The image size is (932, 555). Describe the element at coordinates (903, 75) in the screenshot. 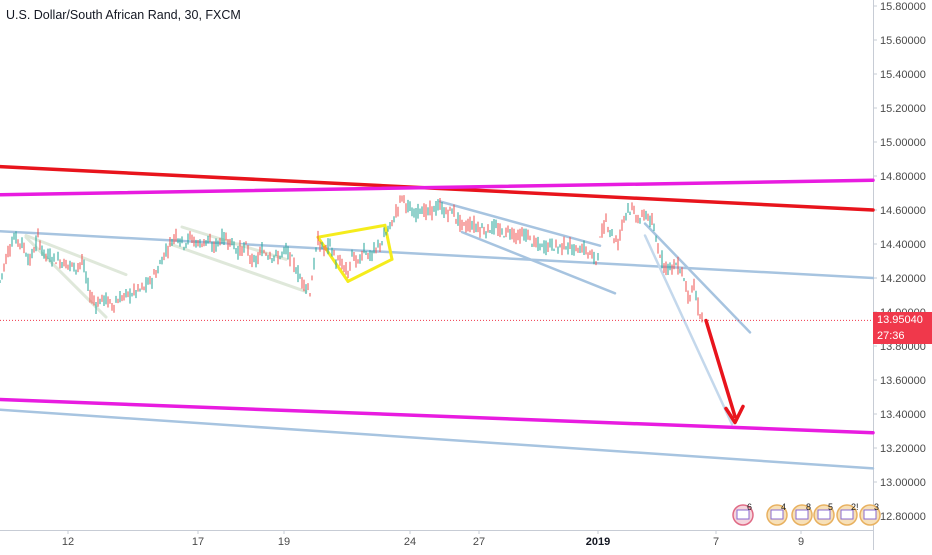

I see `y-tick-label: 15.40000` at that location.